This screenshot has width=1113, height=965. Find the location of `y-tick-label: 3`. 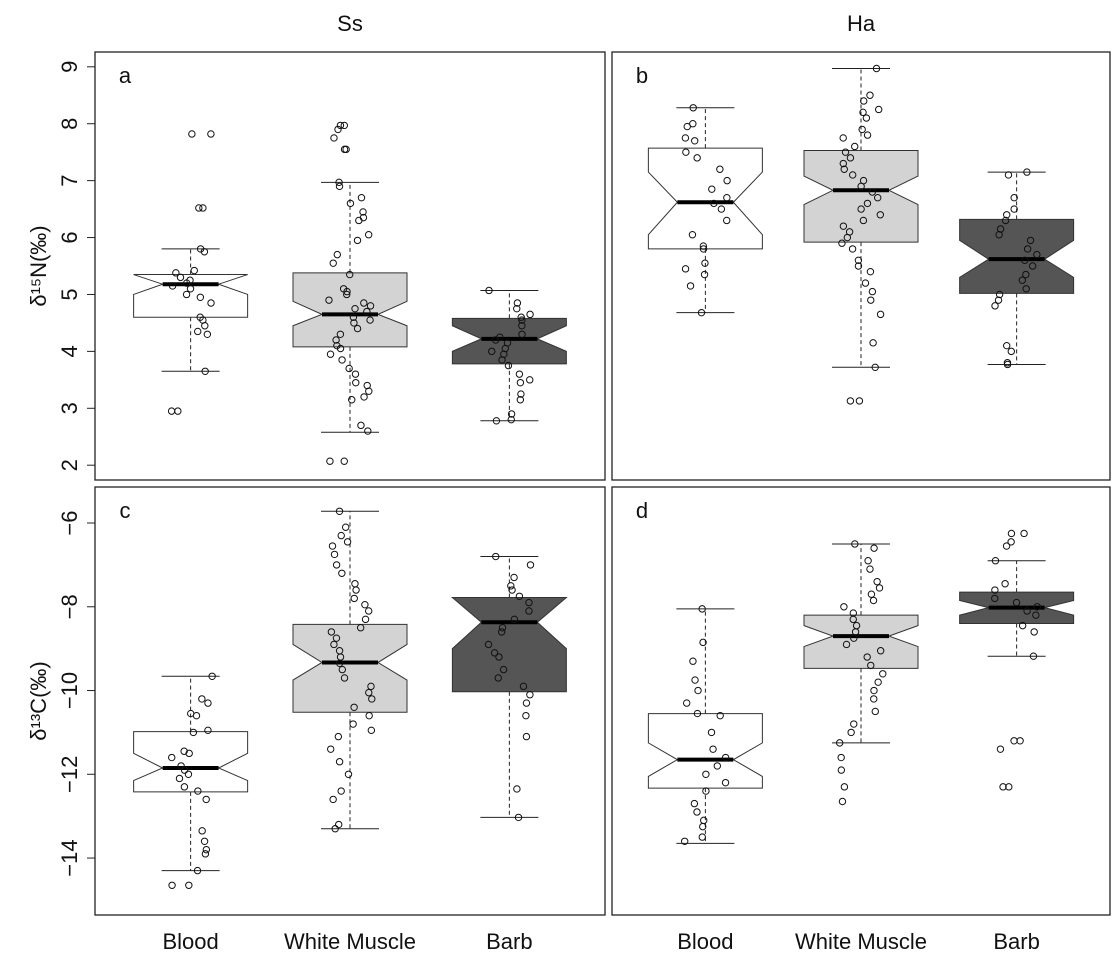

y-tick-label: 3 is located at coordinates (69, 408).